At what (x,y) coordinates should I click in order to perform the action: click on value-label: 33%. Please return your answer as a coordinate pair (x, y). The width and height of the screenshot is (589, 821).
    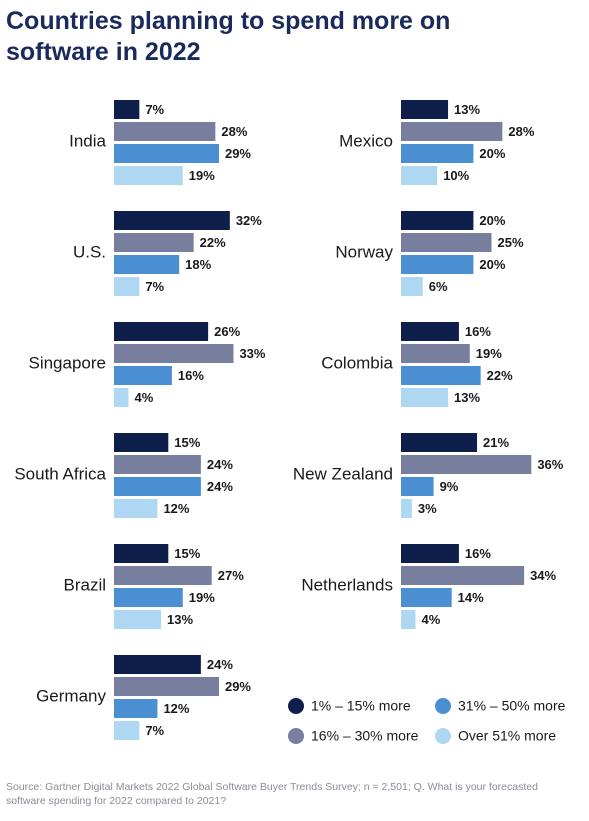
    Looking at the image, I should click on (252, 353).